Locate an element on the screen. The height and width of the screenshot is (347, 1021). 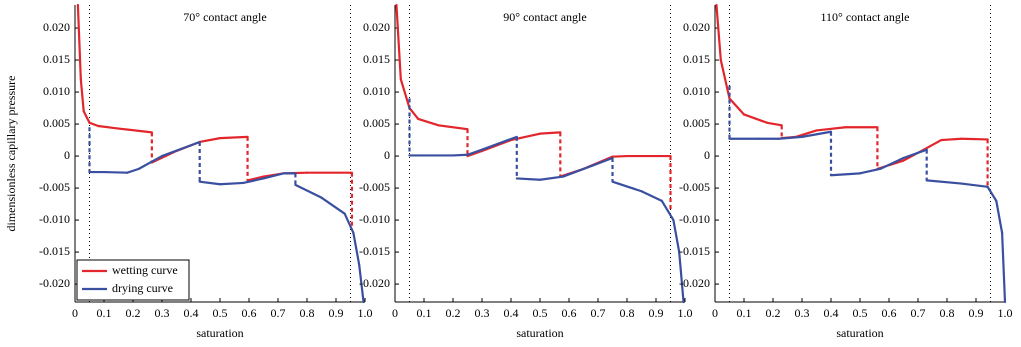
chart-title: 70° contact angle is located at coordinates (224, 17).